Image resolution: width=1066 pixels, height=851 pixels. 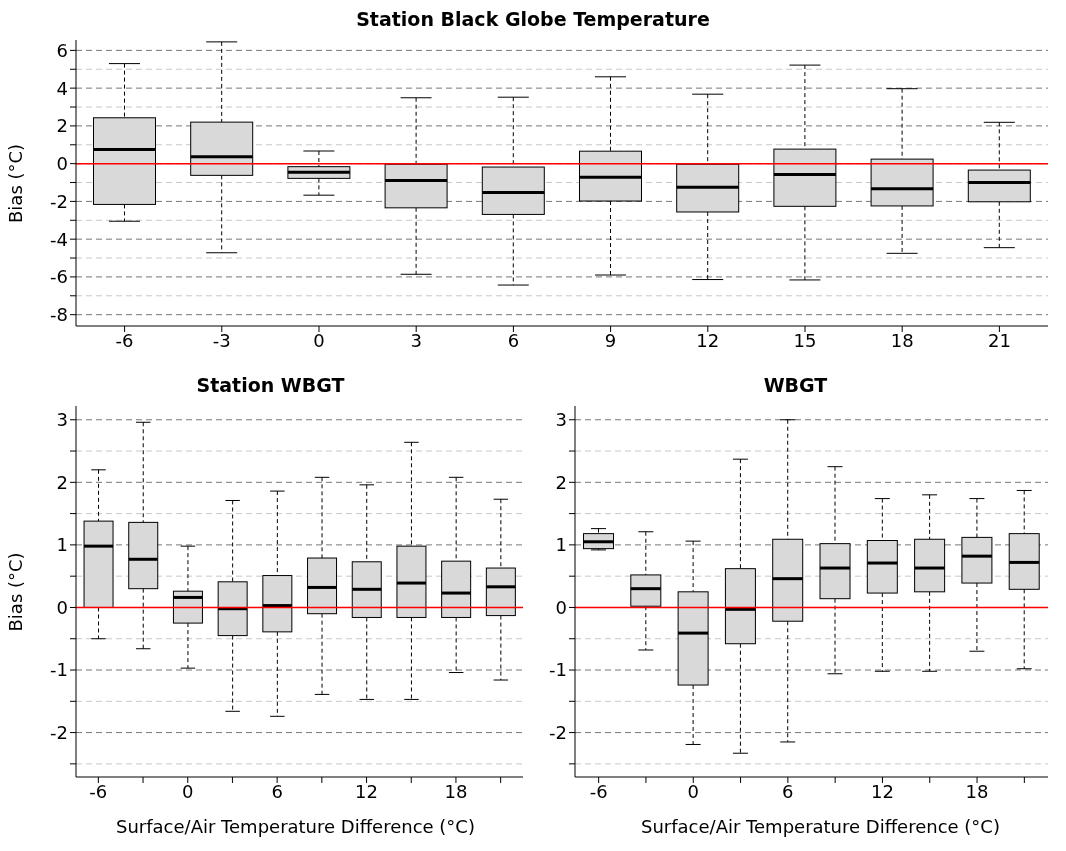 What do you see at coordinates (533, 20) in the screenshot?
I see `chart-title: Station Black Globe Temperature` at bounding box center [533, 20].